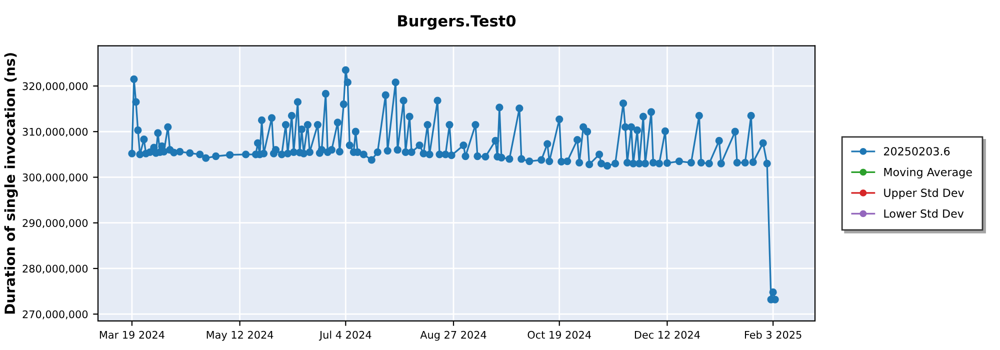 This screenshot has height=350, width=1000. Describe the element at coordinates (928, 173) in the screenshot. I see `legend-label: Moving Average` at that location.